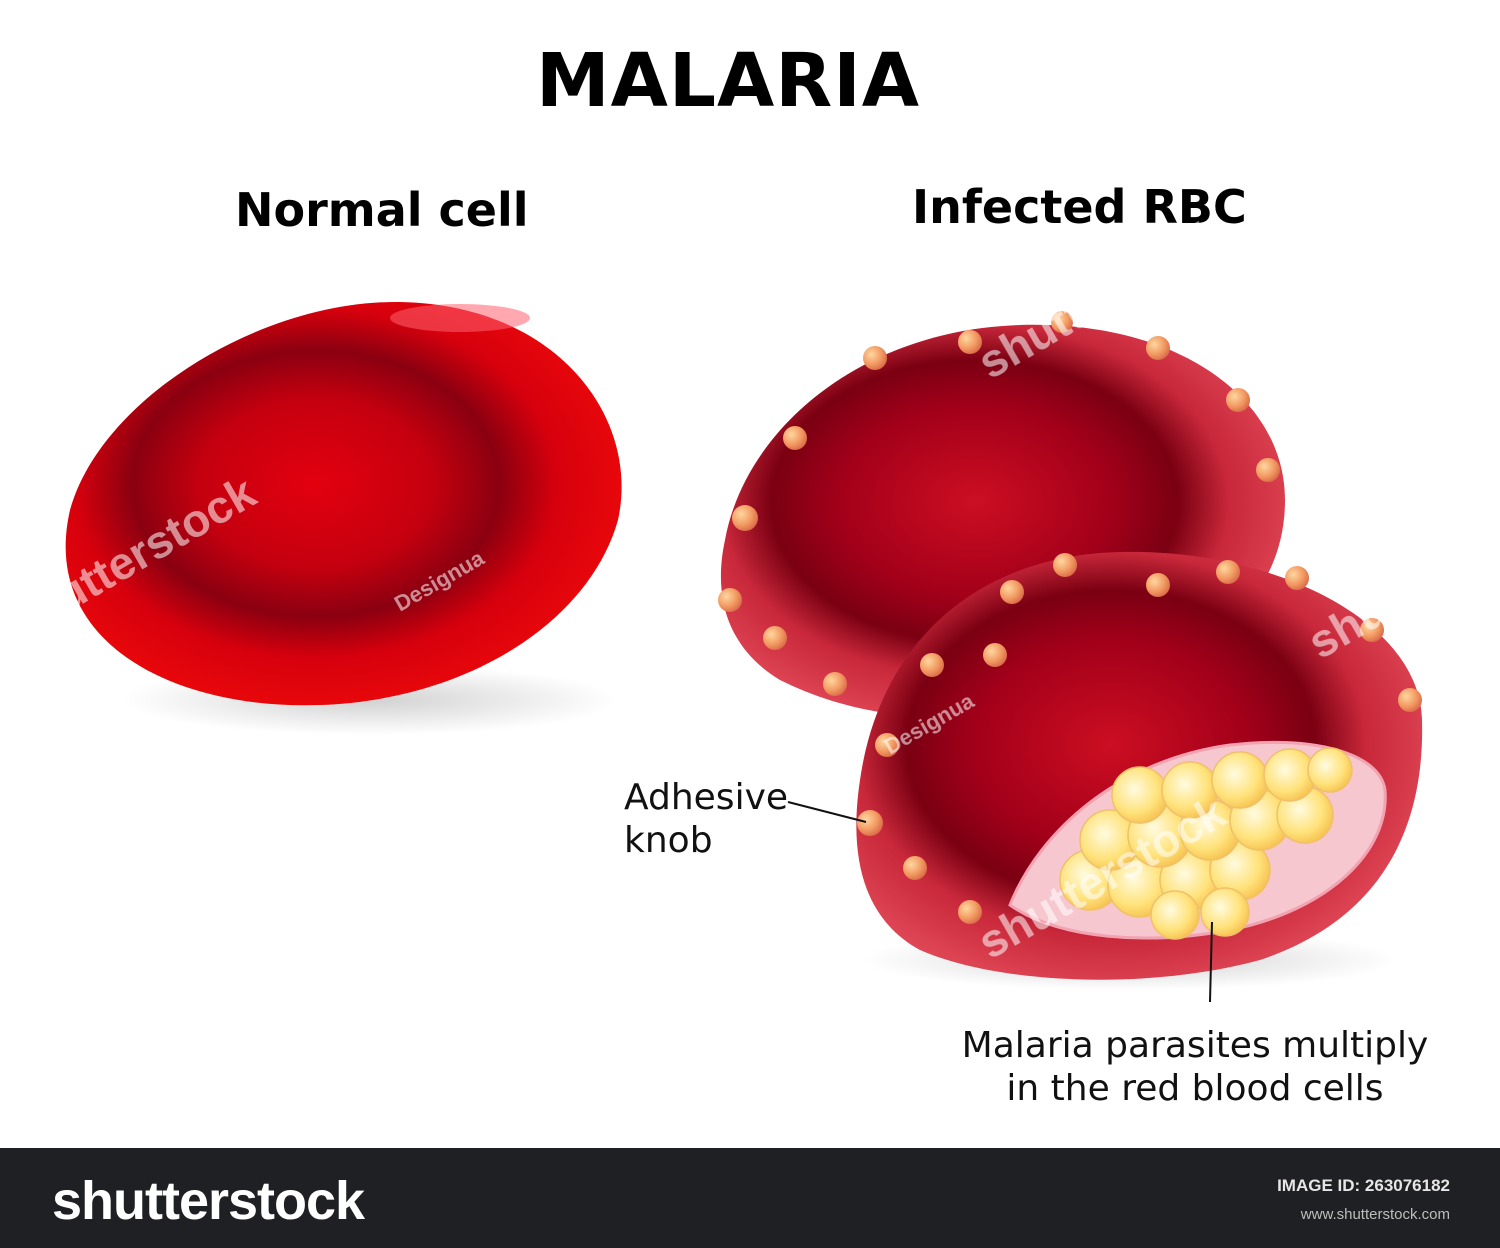 This screenshot has width=1500, height=1248. I want to click on infected-rbc-heading: Infected RBC, so click(1079, 207).